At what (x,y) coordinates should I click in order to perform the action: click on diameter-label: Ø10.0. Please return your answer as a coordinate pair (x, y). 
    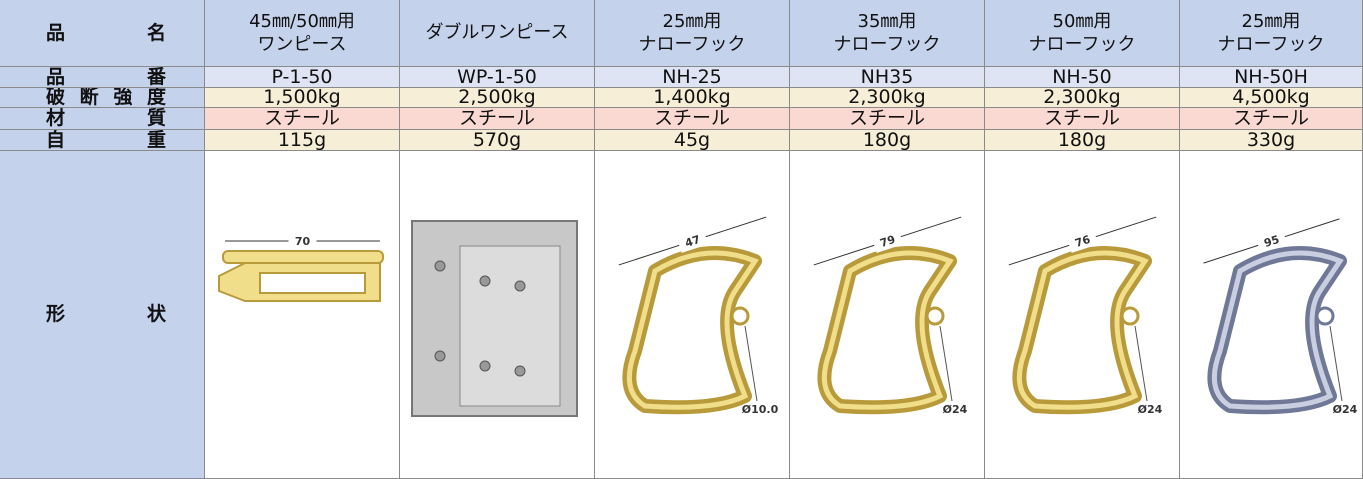
    Looking at the image, I should click on (760, 409).